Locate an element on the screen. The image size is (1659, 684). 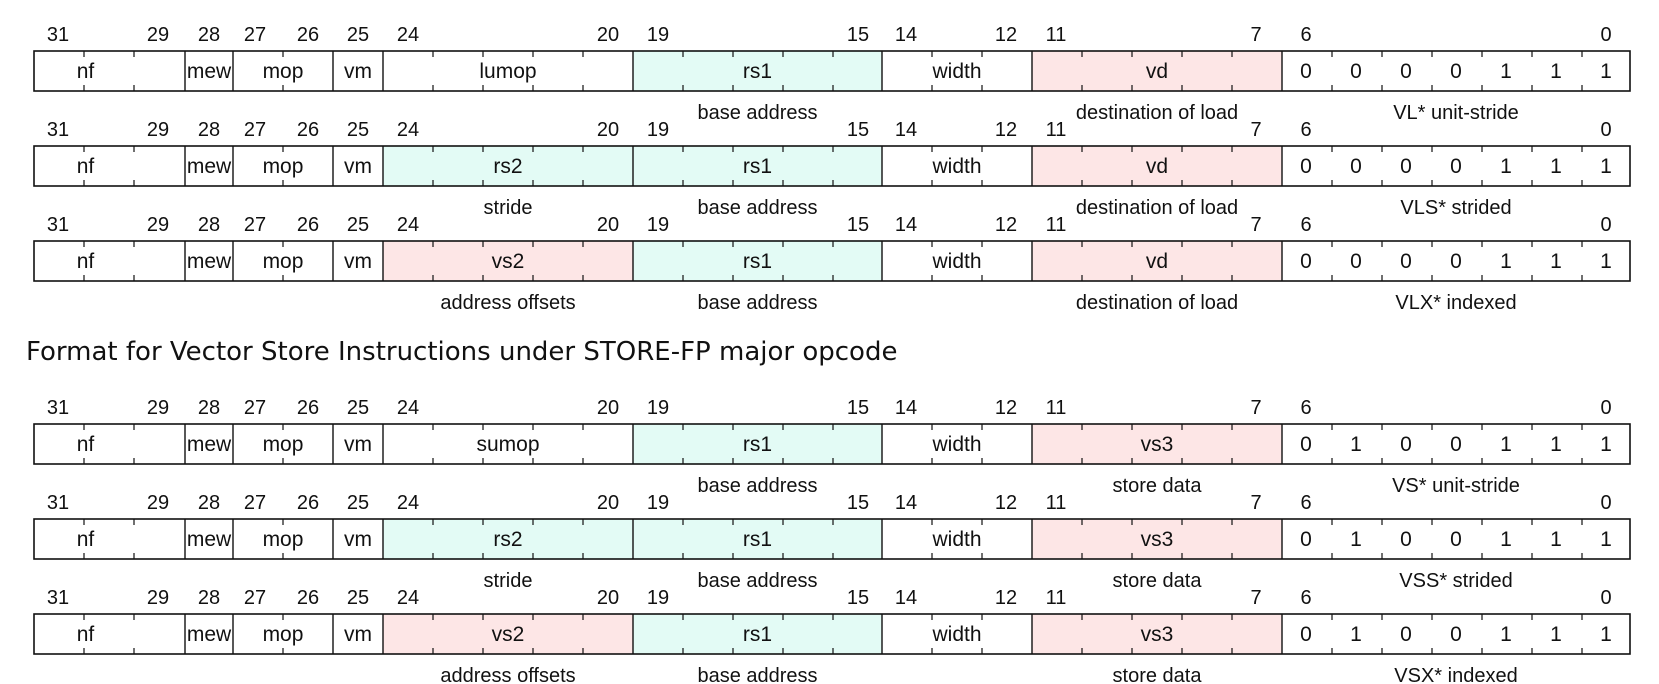
field-name: vs3 is located at coordinates (1157, 444).